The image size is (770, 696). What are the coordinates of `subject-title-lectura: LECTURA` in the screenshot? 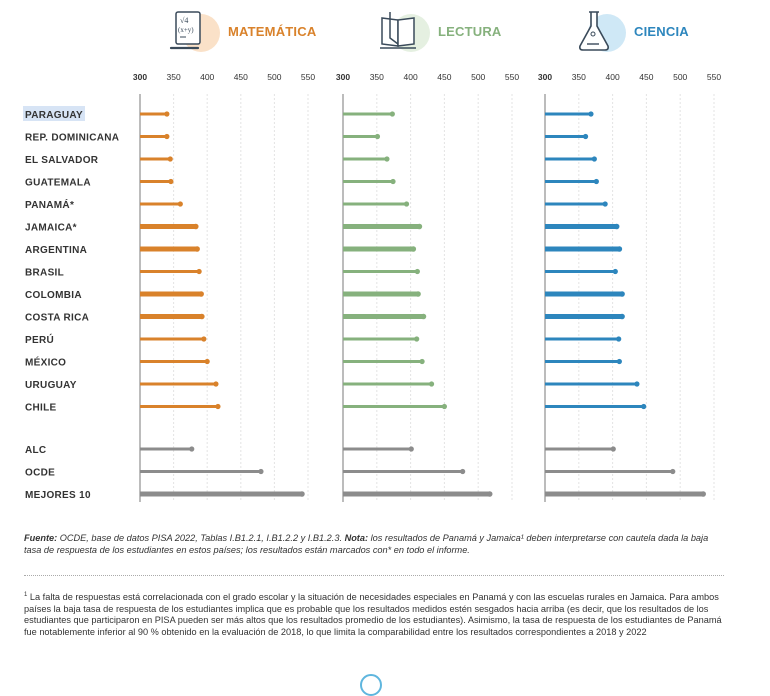 It's located at (470, 31).